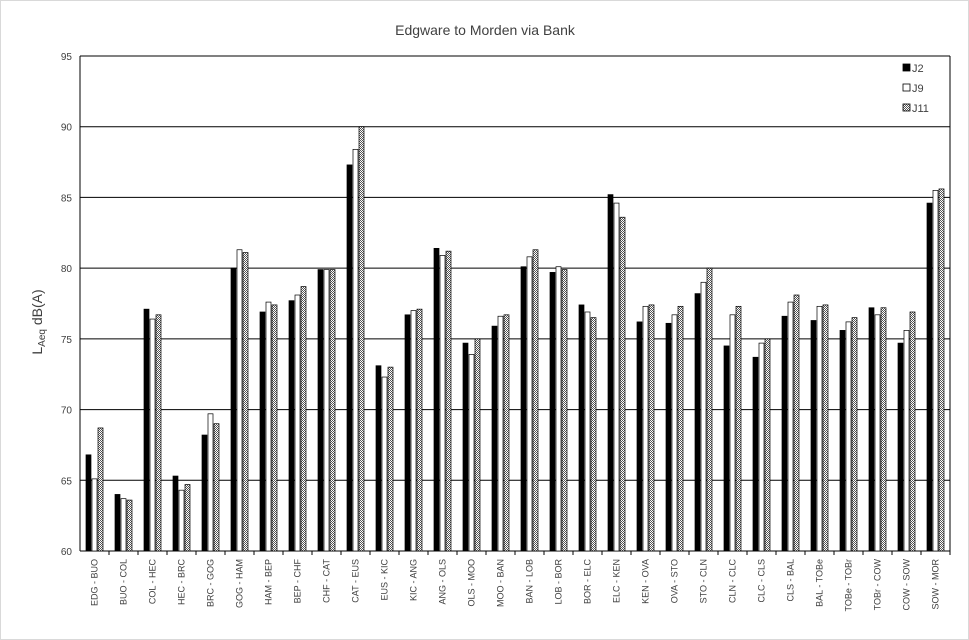 This screenshot has height=640, width=969. What do you see at coordinates (704, 581) in the screenshot?
I see `x-tick-label: STO - CLN` at bounding box center [704, 581].